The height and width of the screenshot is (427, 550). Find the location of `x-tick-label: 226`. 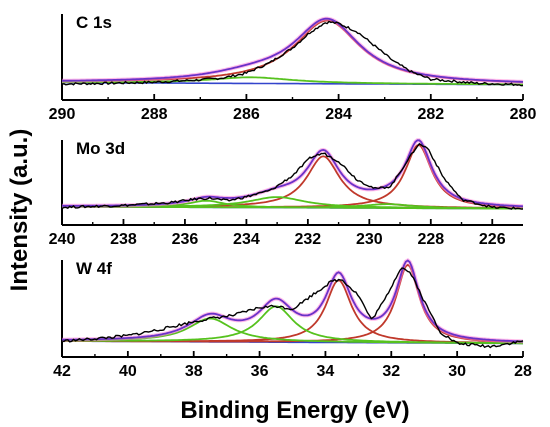

x-tick-label: 226 is located at coordinates (492, 239).